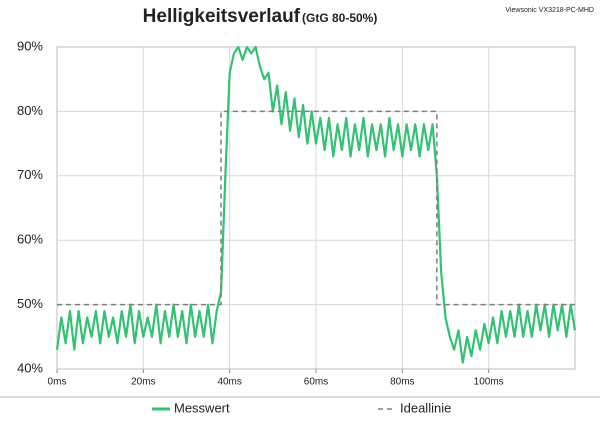 This screenshot has width=600, height=425. Describe the element at coordinates (339, 18) in the screenshot. I see `chart-subtitle: (GtG 80-50%)` at that location.